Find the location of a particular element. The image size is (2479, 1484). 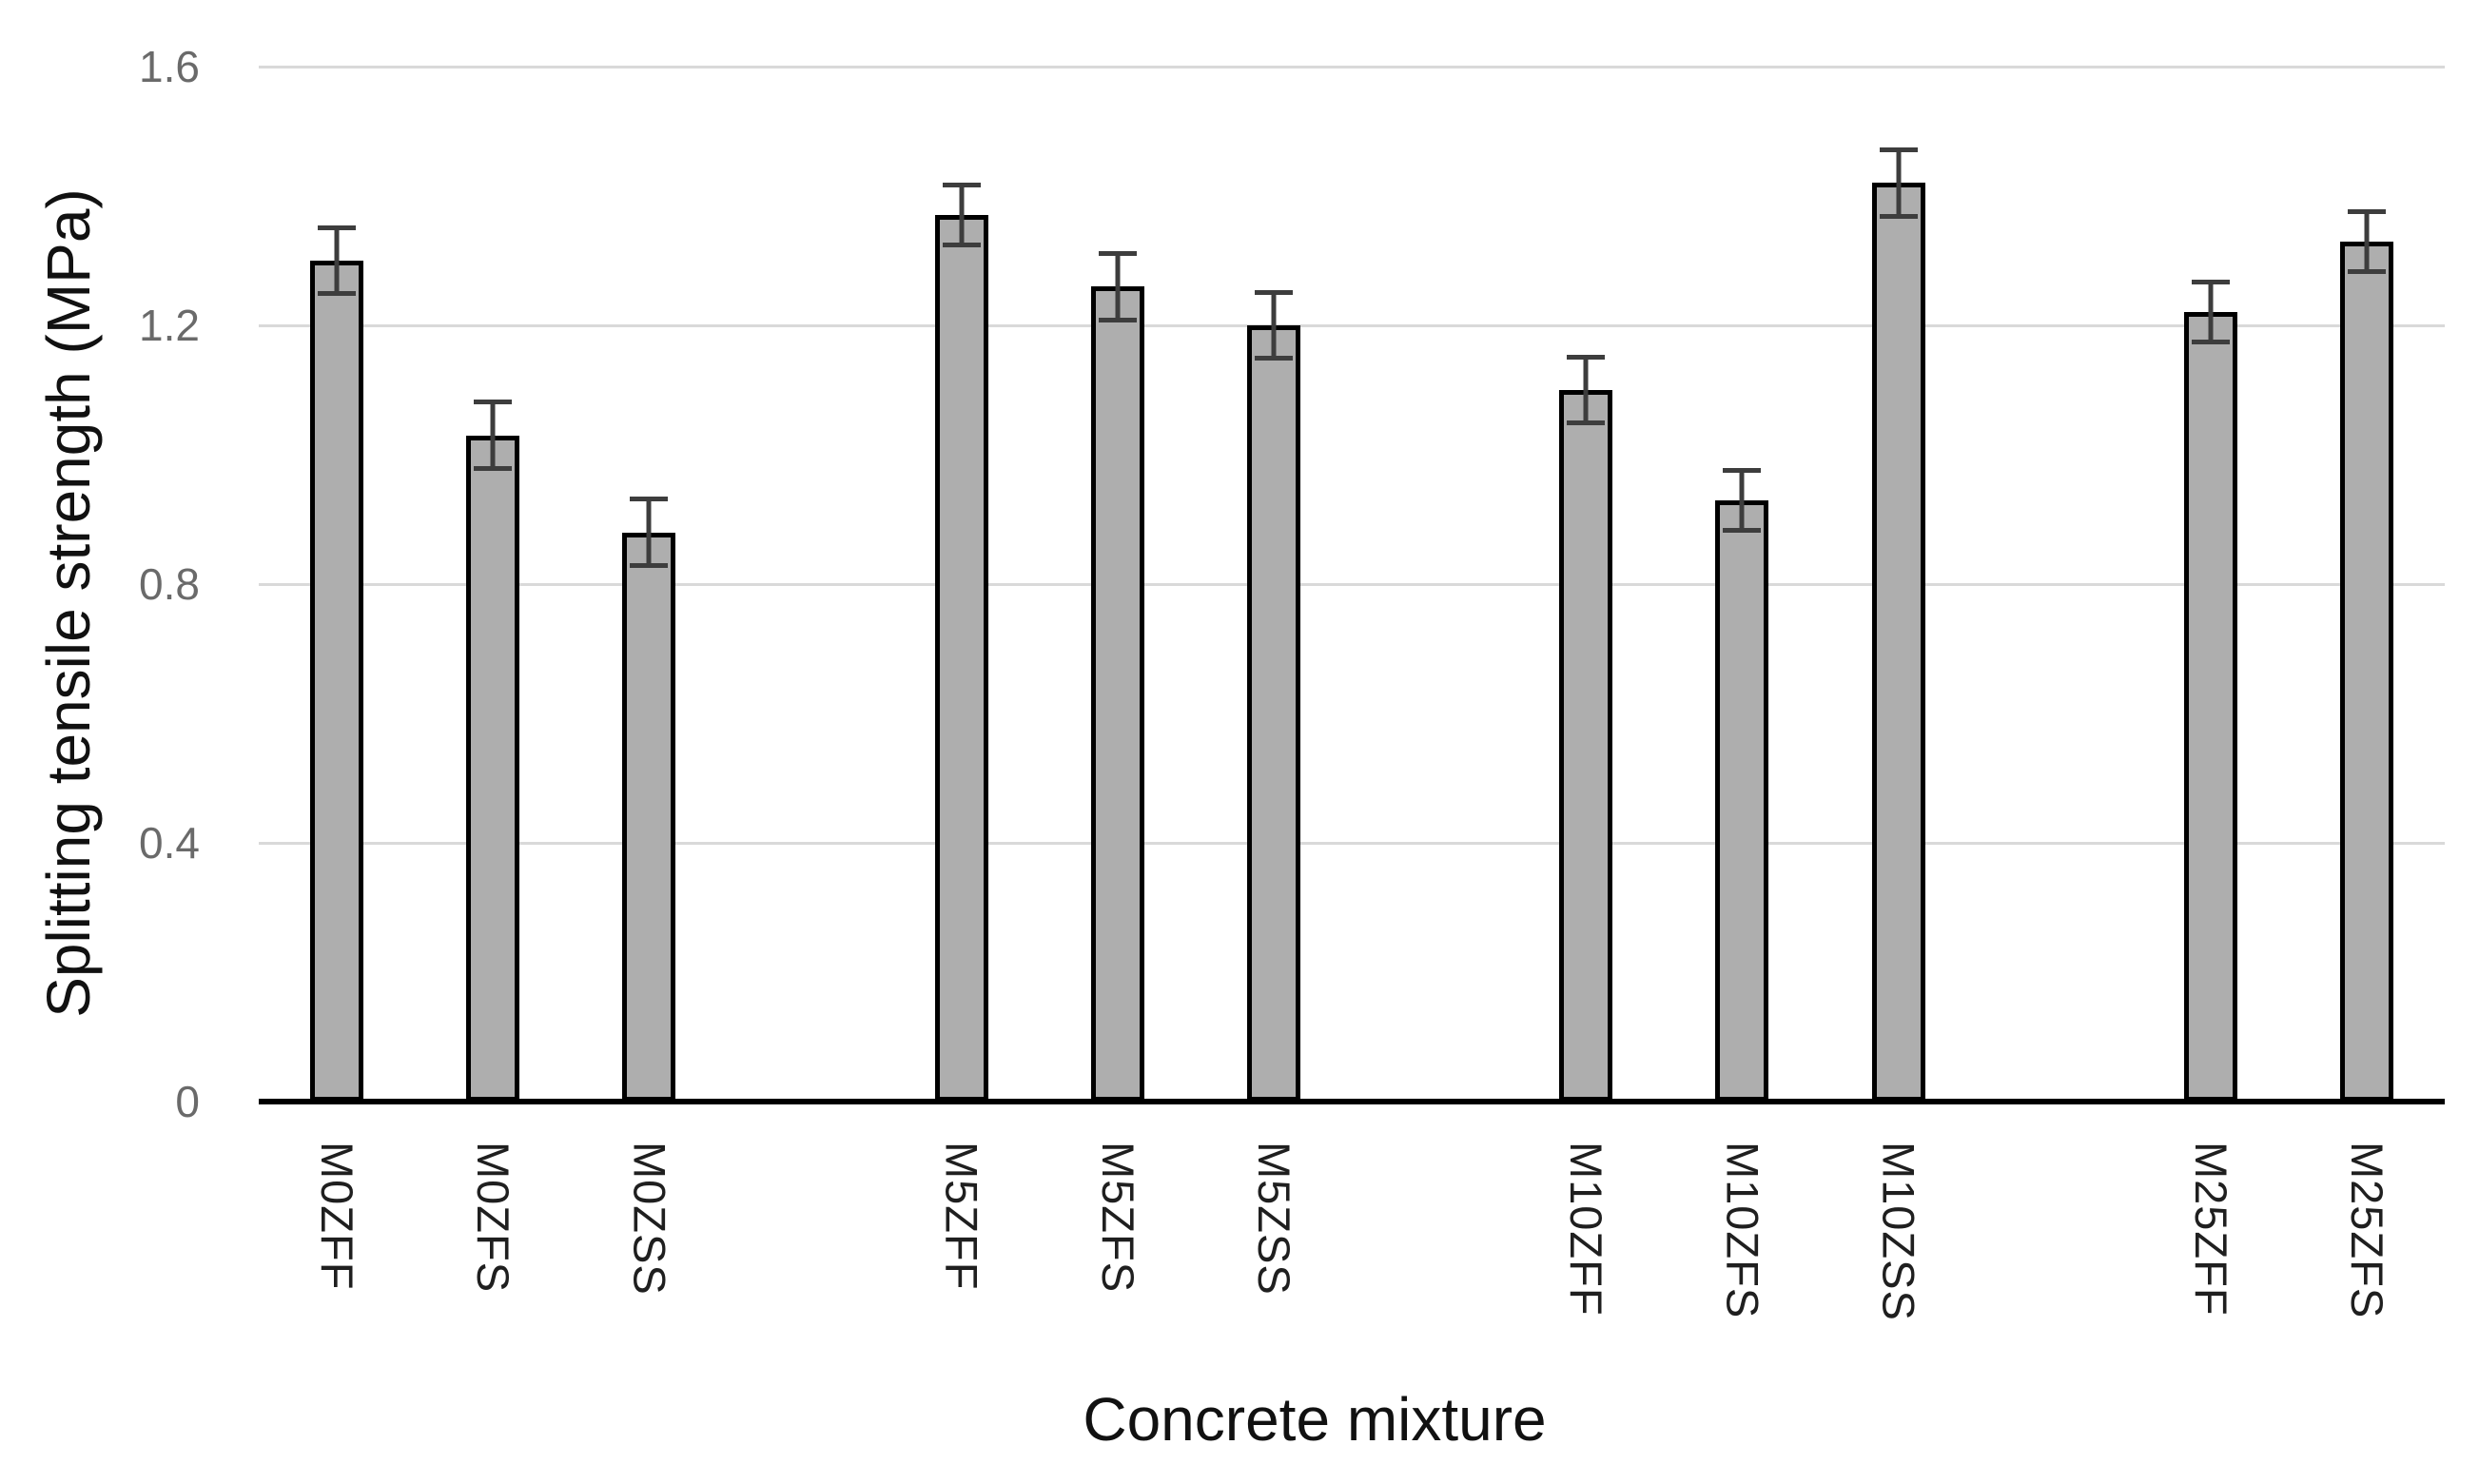

x-category-label: M5ZFS is located at coordinates (1117, 1218).